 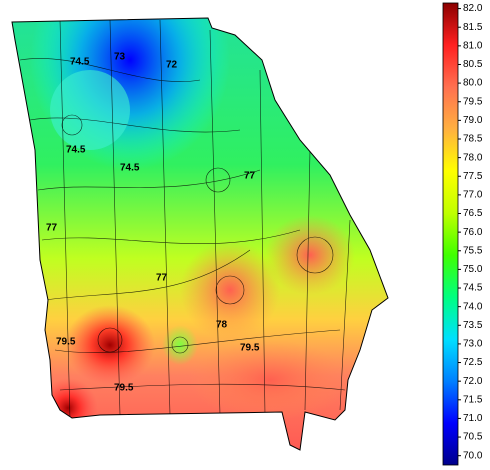 What do you see at coordinates (473, 101) in the screenshot?
I see `colorbar-tick-label: 79.5` at bounding box center [473, 101].